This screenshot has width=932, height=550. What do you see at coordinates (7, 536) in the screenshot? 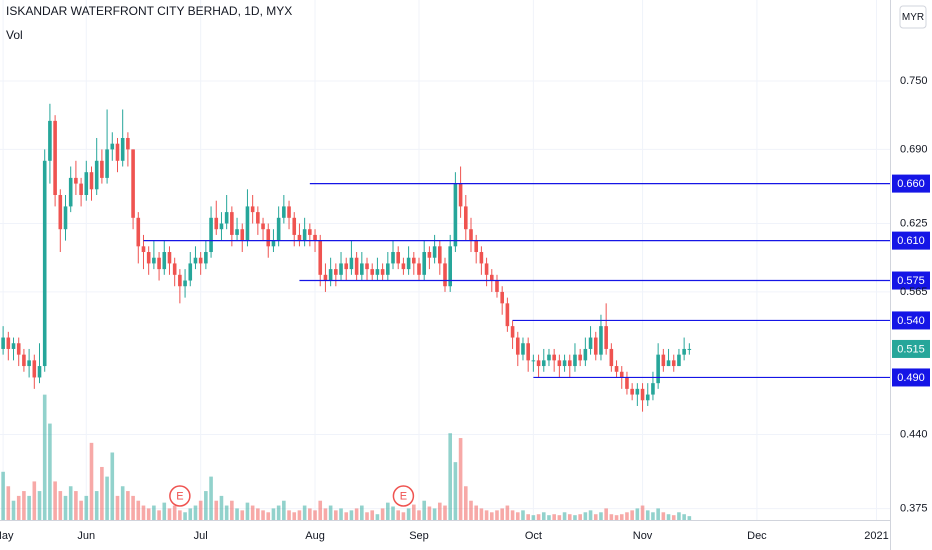
I see `x-tick-label: May` at bounding box center [7, 536].